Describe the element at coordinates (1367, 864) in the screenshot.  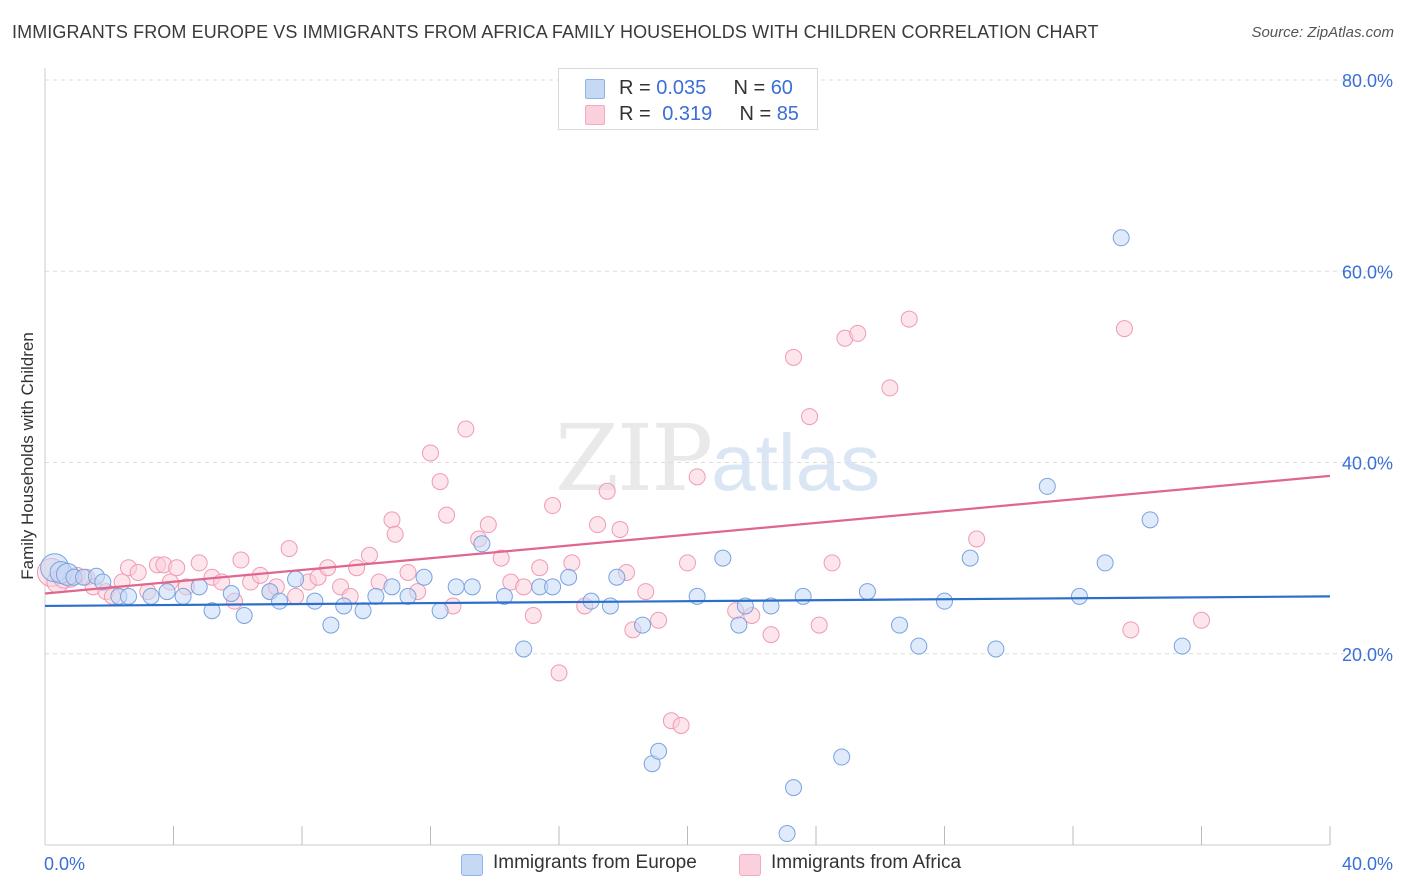
I see `x-tick-label: 40.0%` at that location.